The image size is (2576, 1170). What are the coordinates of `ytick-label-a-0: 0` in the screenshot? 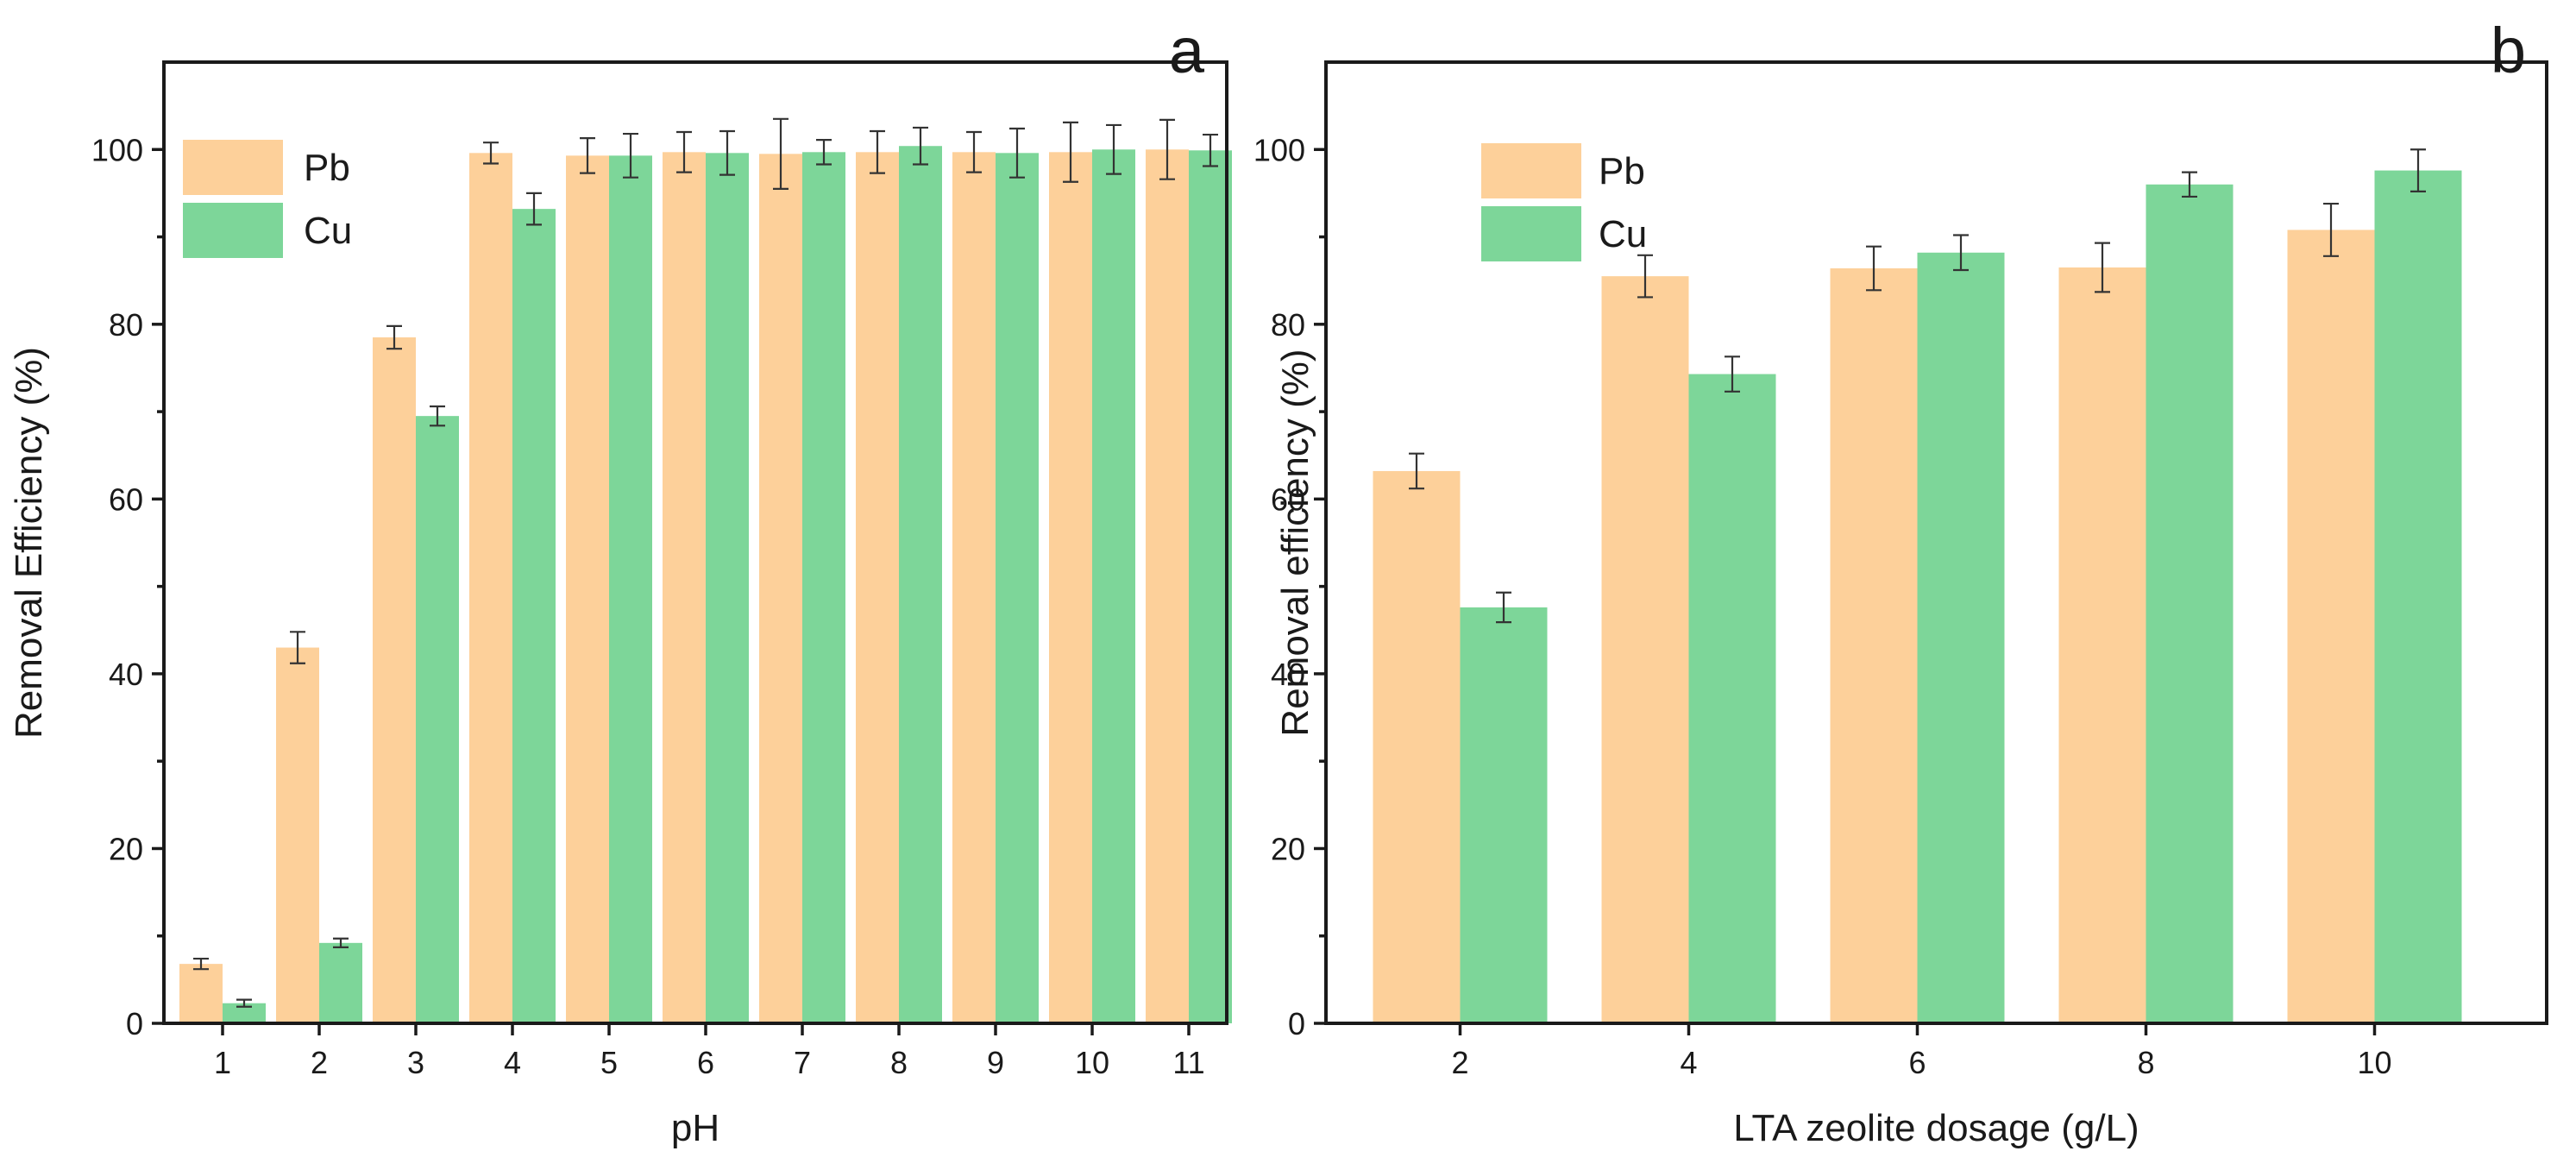 It's located at (134, 1024).